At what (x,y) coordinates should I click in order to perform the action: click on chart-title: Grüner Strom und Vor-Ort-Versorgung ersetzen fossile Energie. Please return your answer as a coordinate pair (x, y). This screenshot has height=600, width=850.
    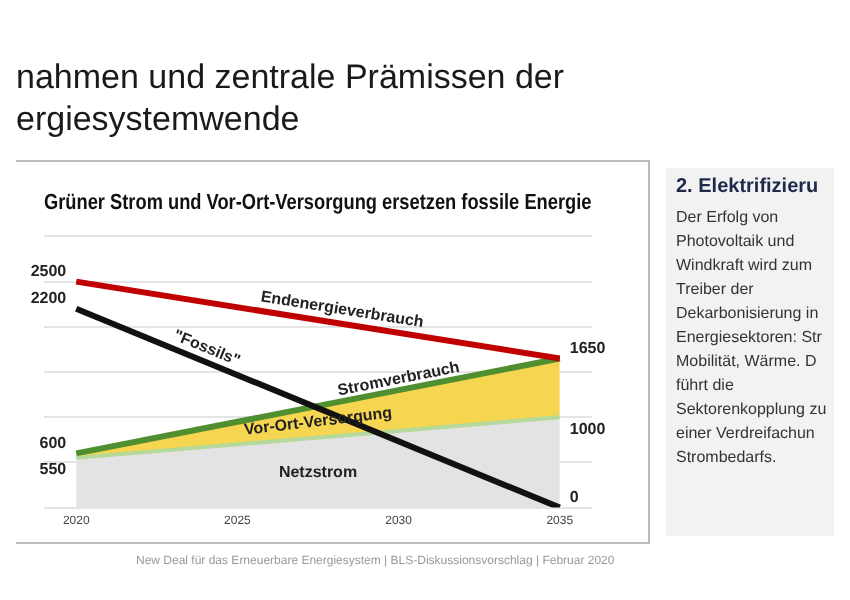
    Looking at the image, I should click on (318, 203).